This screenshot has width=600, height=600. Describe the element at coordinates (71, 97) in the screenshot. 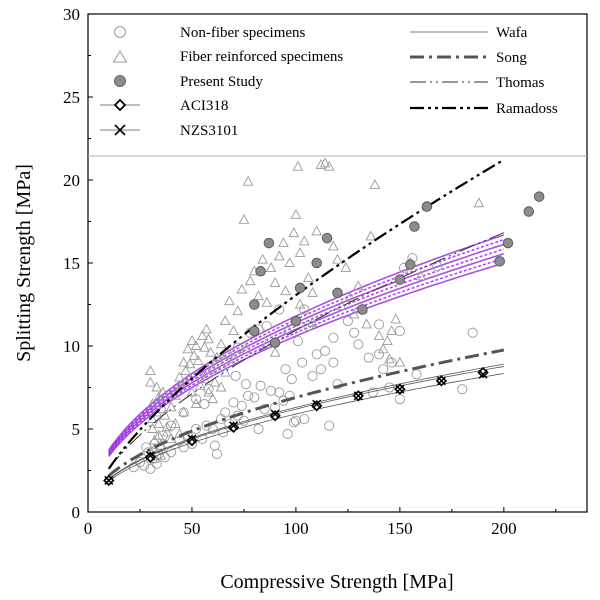

I see `y-tick-label: 25` at that location.